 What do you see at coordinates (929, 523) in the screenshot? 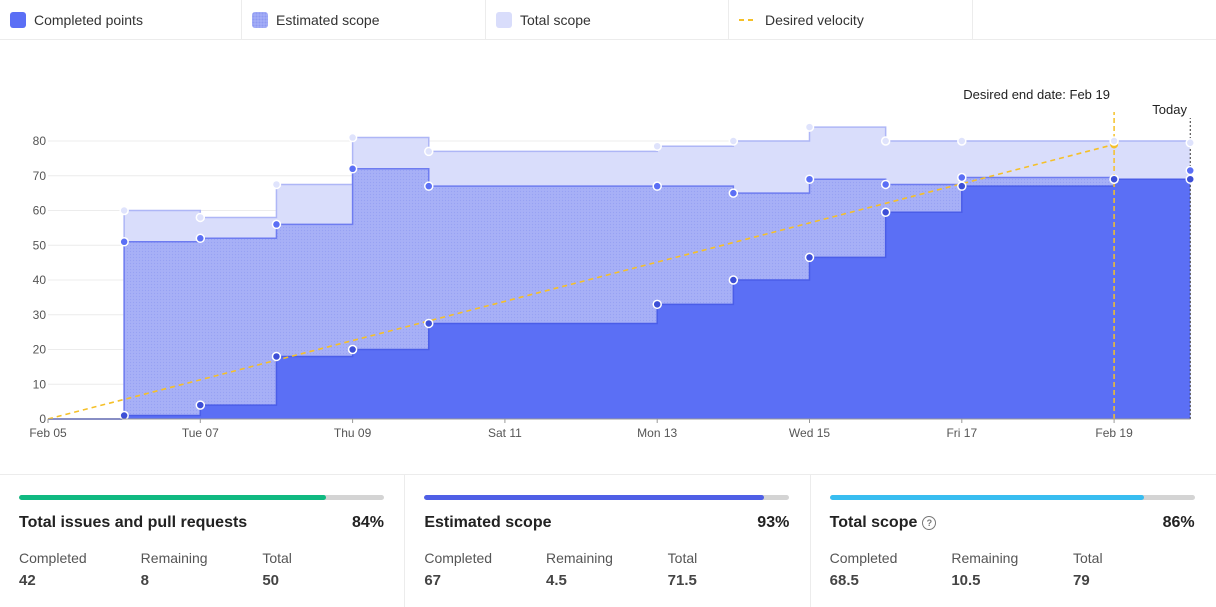
I see `help-circle-icon: ?` at bounding box center [929, 523].